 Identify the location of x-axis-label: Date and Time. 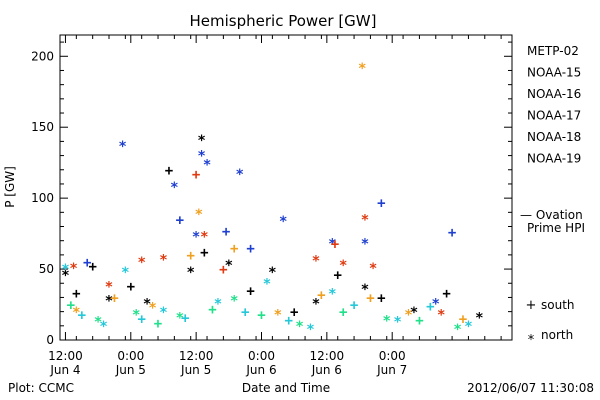
(286, 388).